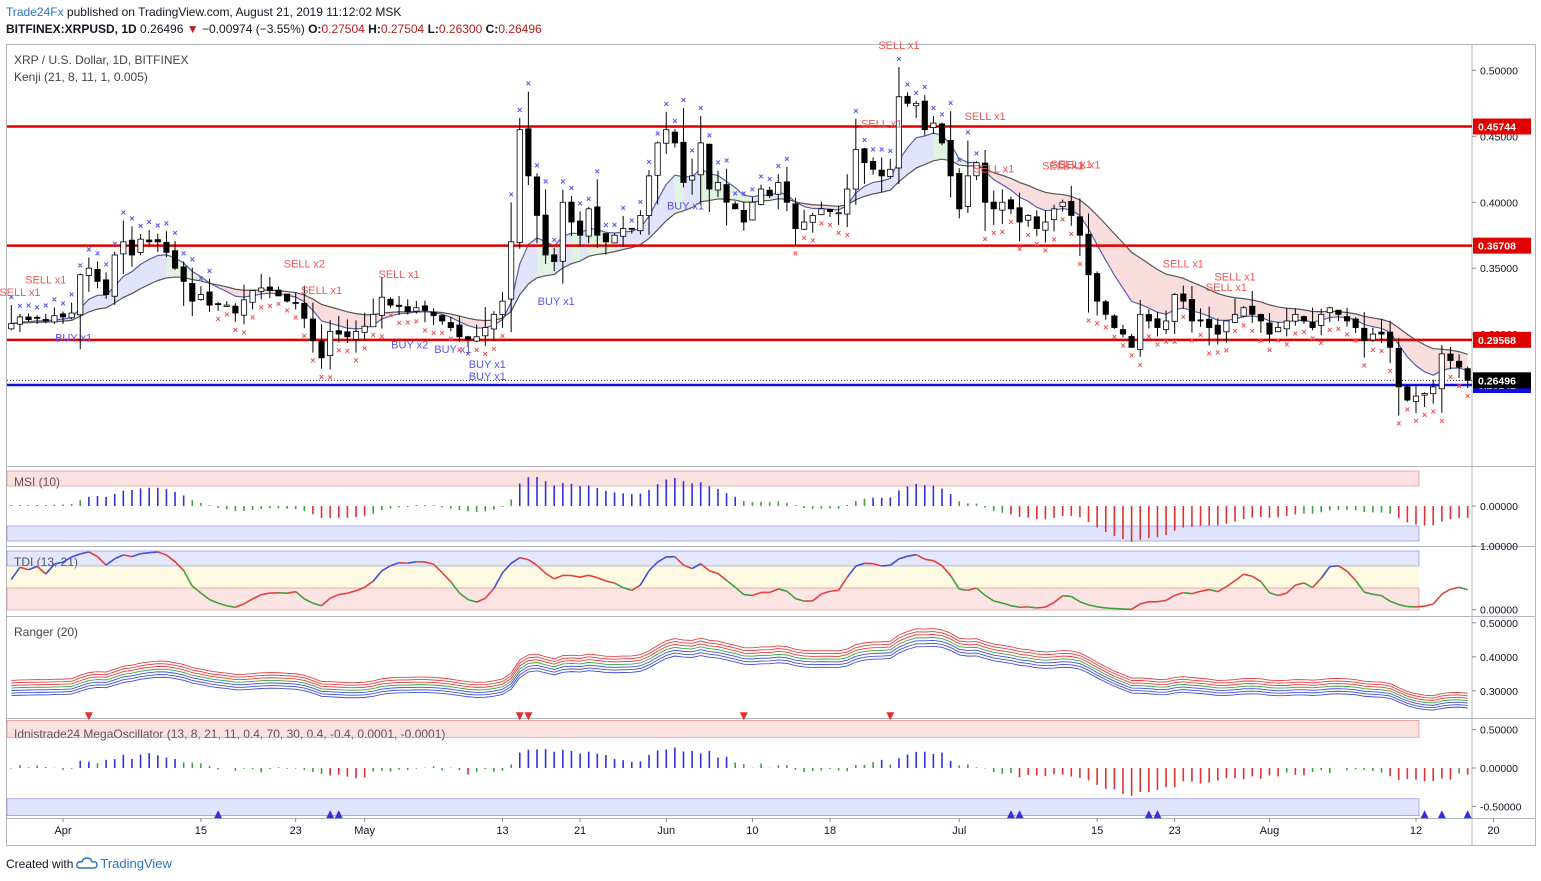 The width and height of the screenshot is (1541, 881). Describe the element at coordinates (35, 12) in the screenshot. I see `publisher-name: Trade24Fx` at that location.